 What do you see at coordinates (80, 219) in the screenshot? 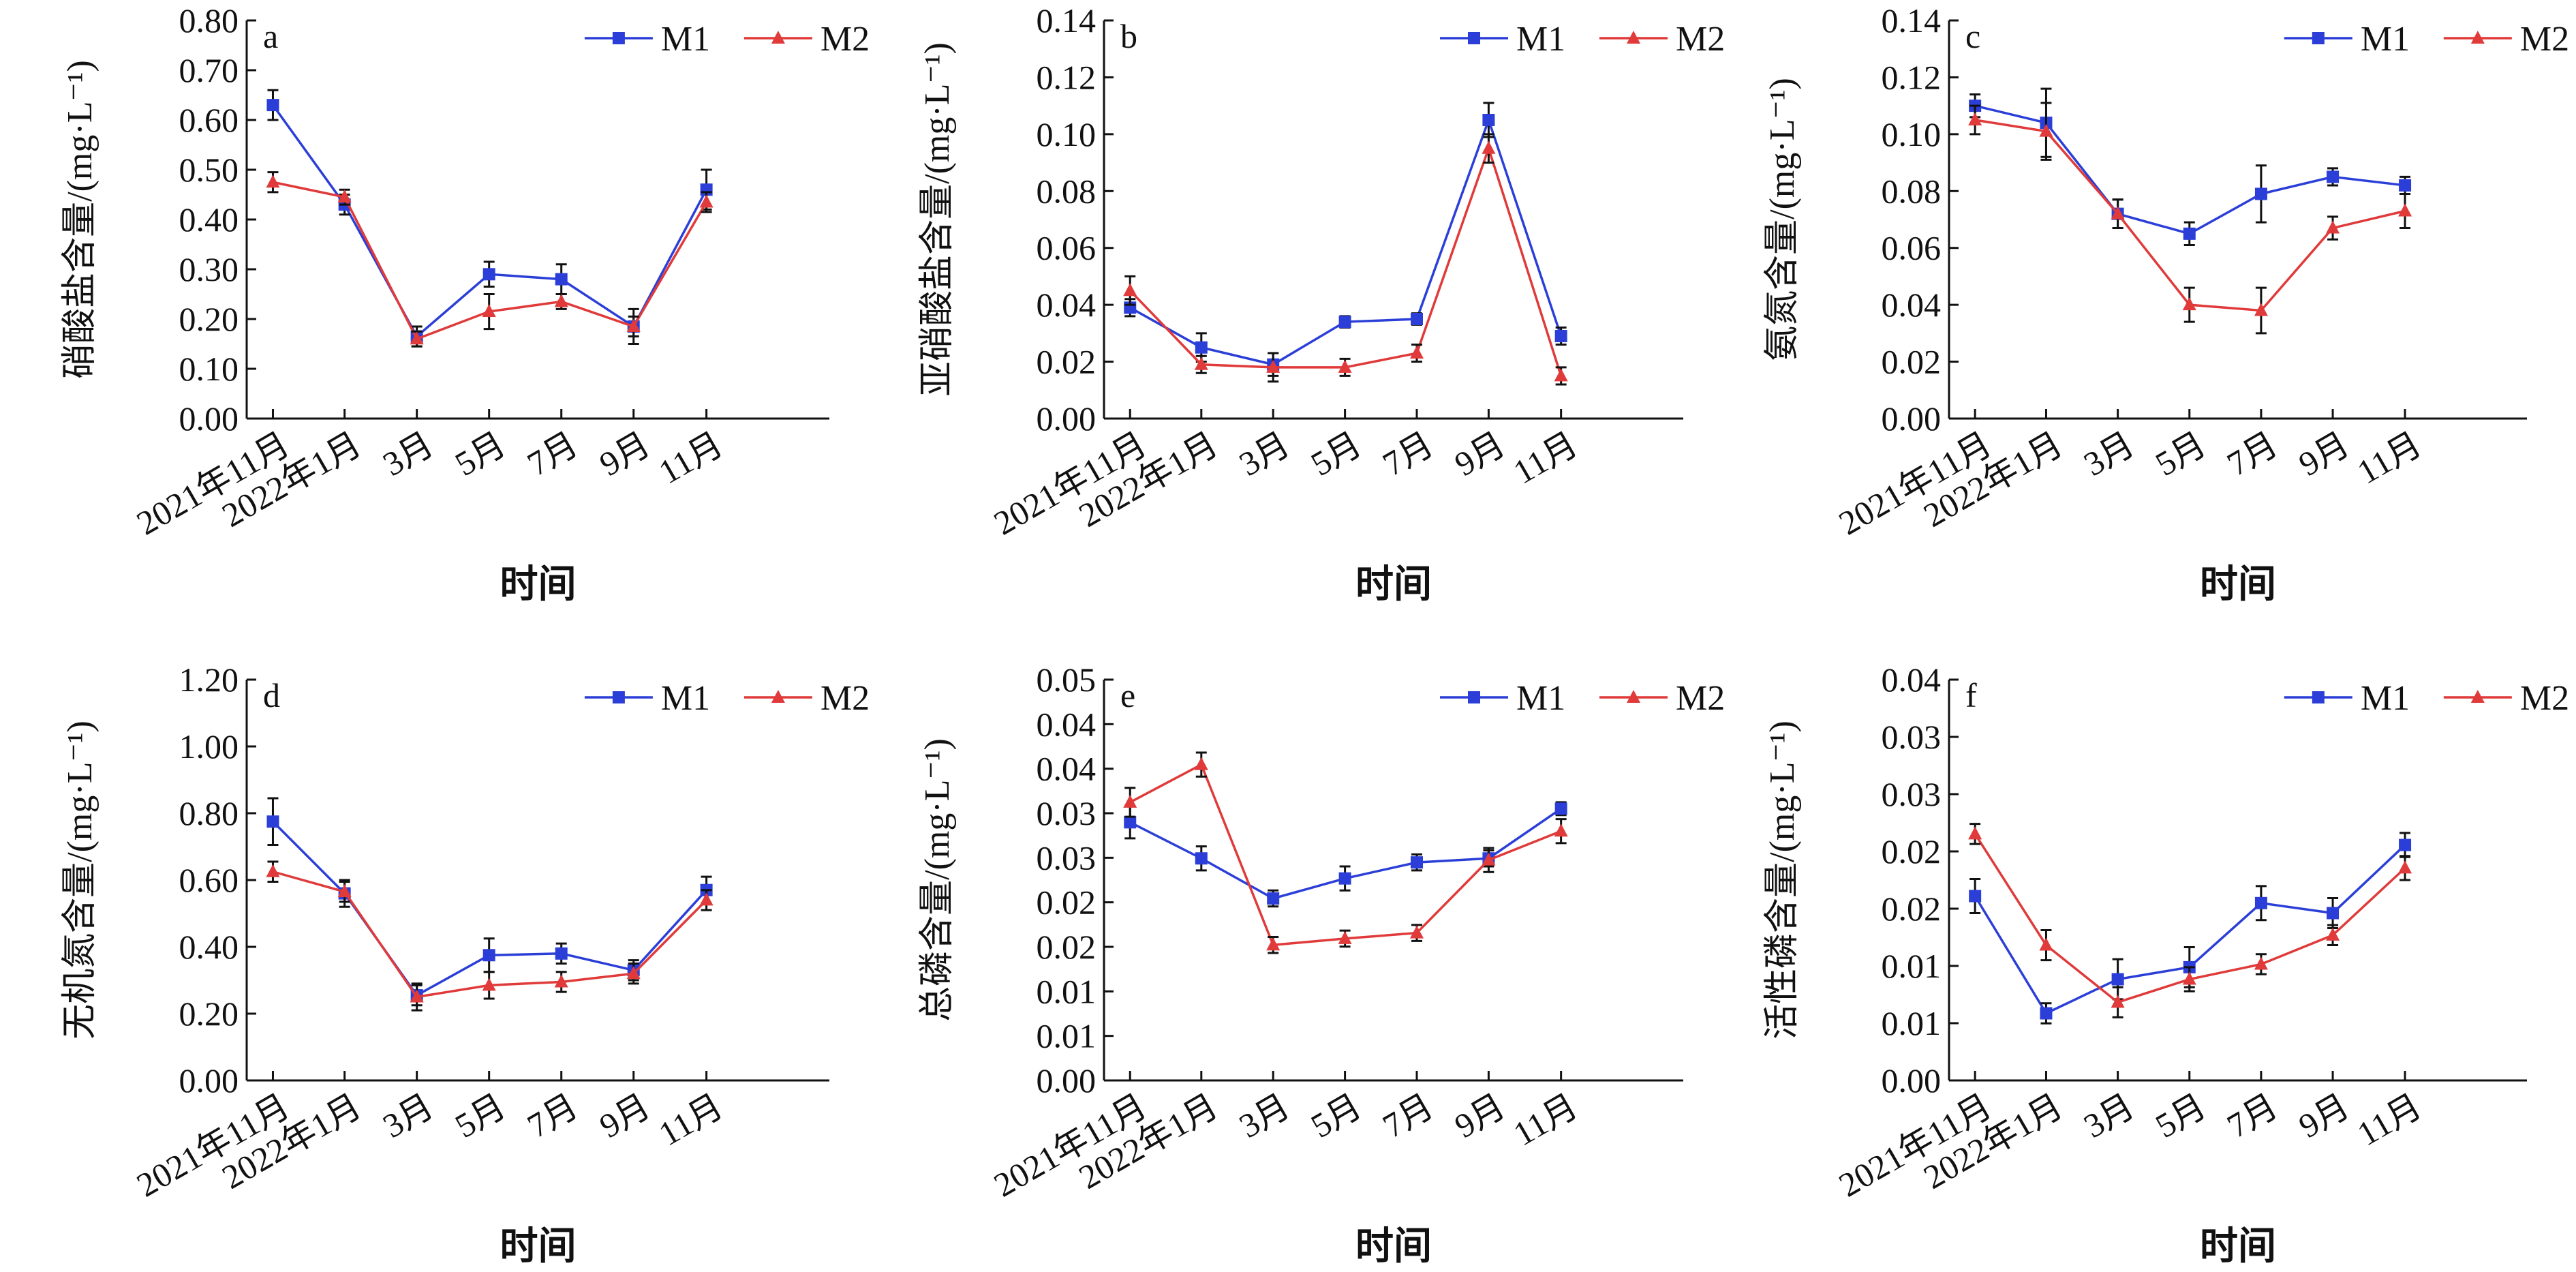
I see `y-axis-title: 硝酸盐含量/(mg·L⁻¹)` at bounding box center [80, 219].